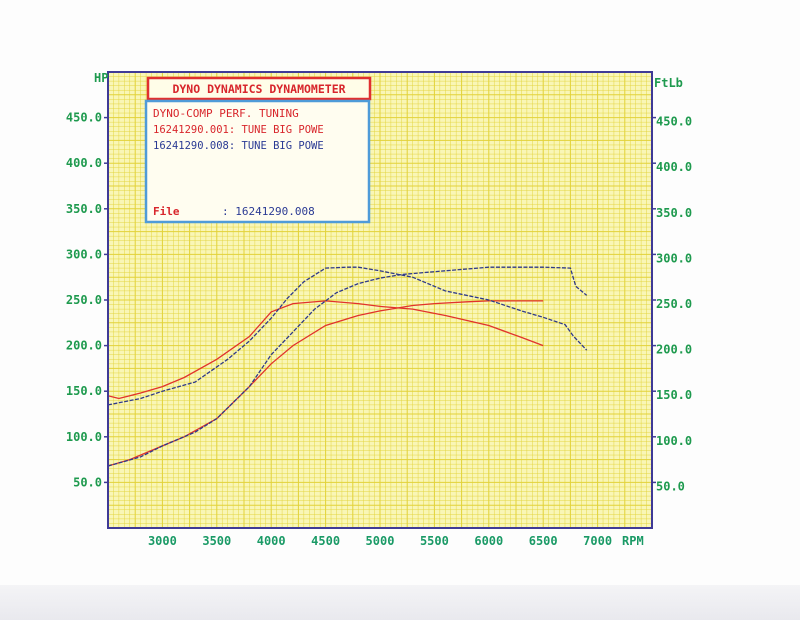 The height and width of the screenshot is (620, 800). What do you see at coordinates (400, 602) in the screenshot?
I see `scanner-bottom-band` at bounding box center [400, 602].